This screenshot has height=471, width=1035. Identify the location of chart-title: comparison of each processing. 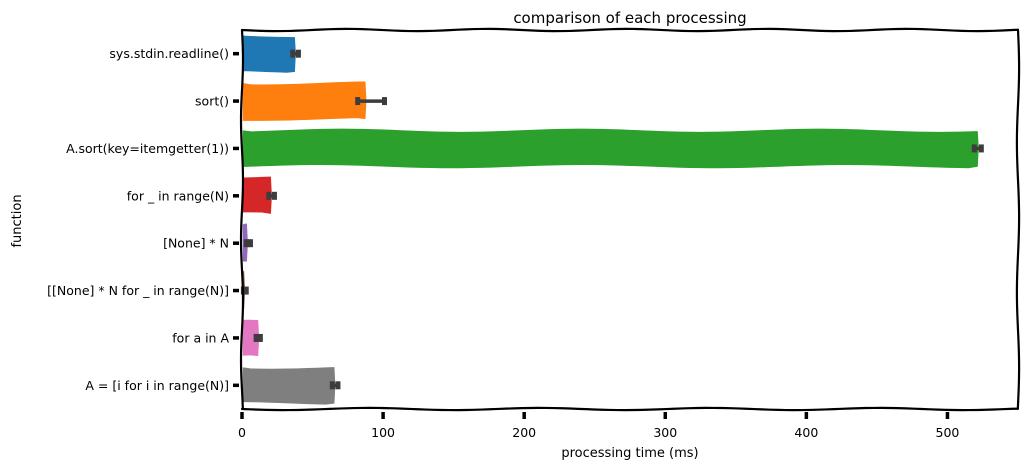
(629, 18).